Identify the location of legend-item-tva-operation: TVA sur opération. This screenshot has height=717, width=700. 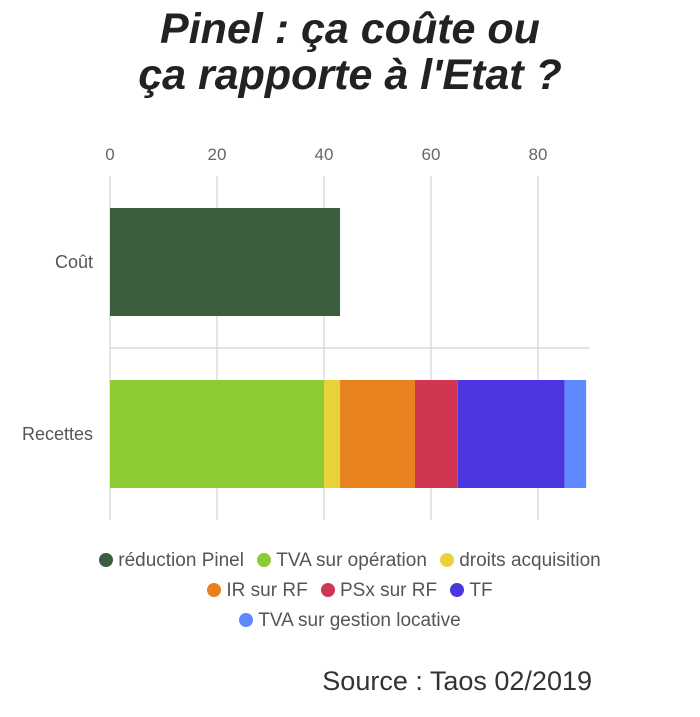
(342, 561).